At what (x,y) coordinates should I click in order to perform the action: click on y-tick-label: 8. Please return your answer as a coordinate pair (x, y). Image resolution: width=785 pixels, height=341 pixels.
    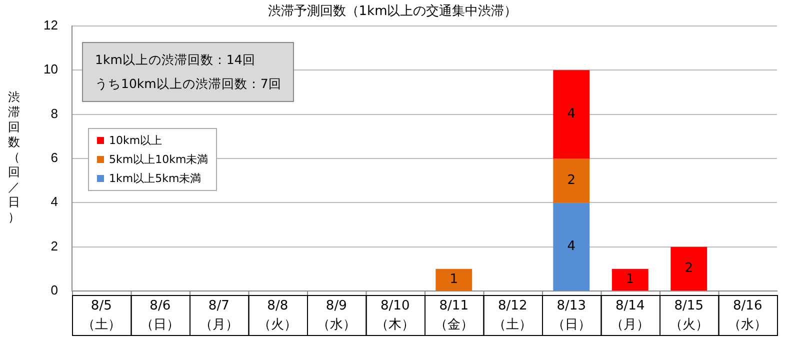
    Looking at the image, I should click on (54, 113).